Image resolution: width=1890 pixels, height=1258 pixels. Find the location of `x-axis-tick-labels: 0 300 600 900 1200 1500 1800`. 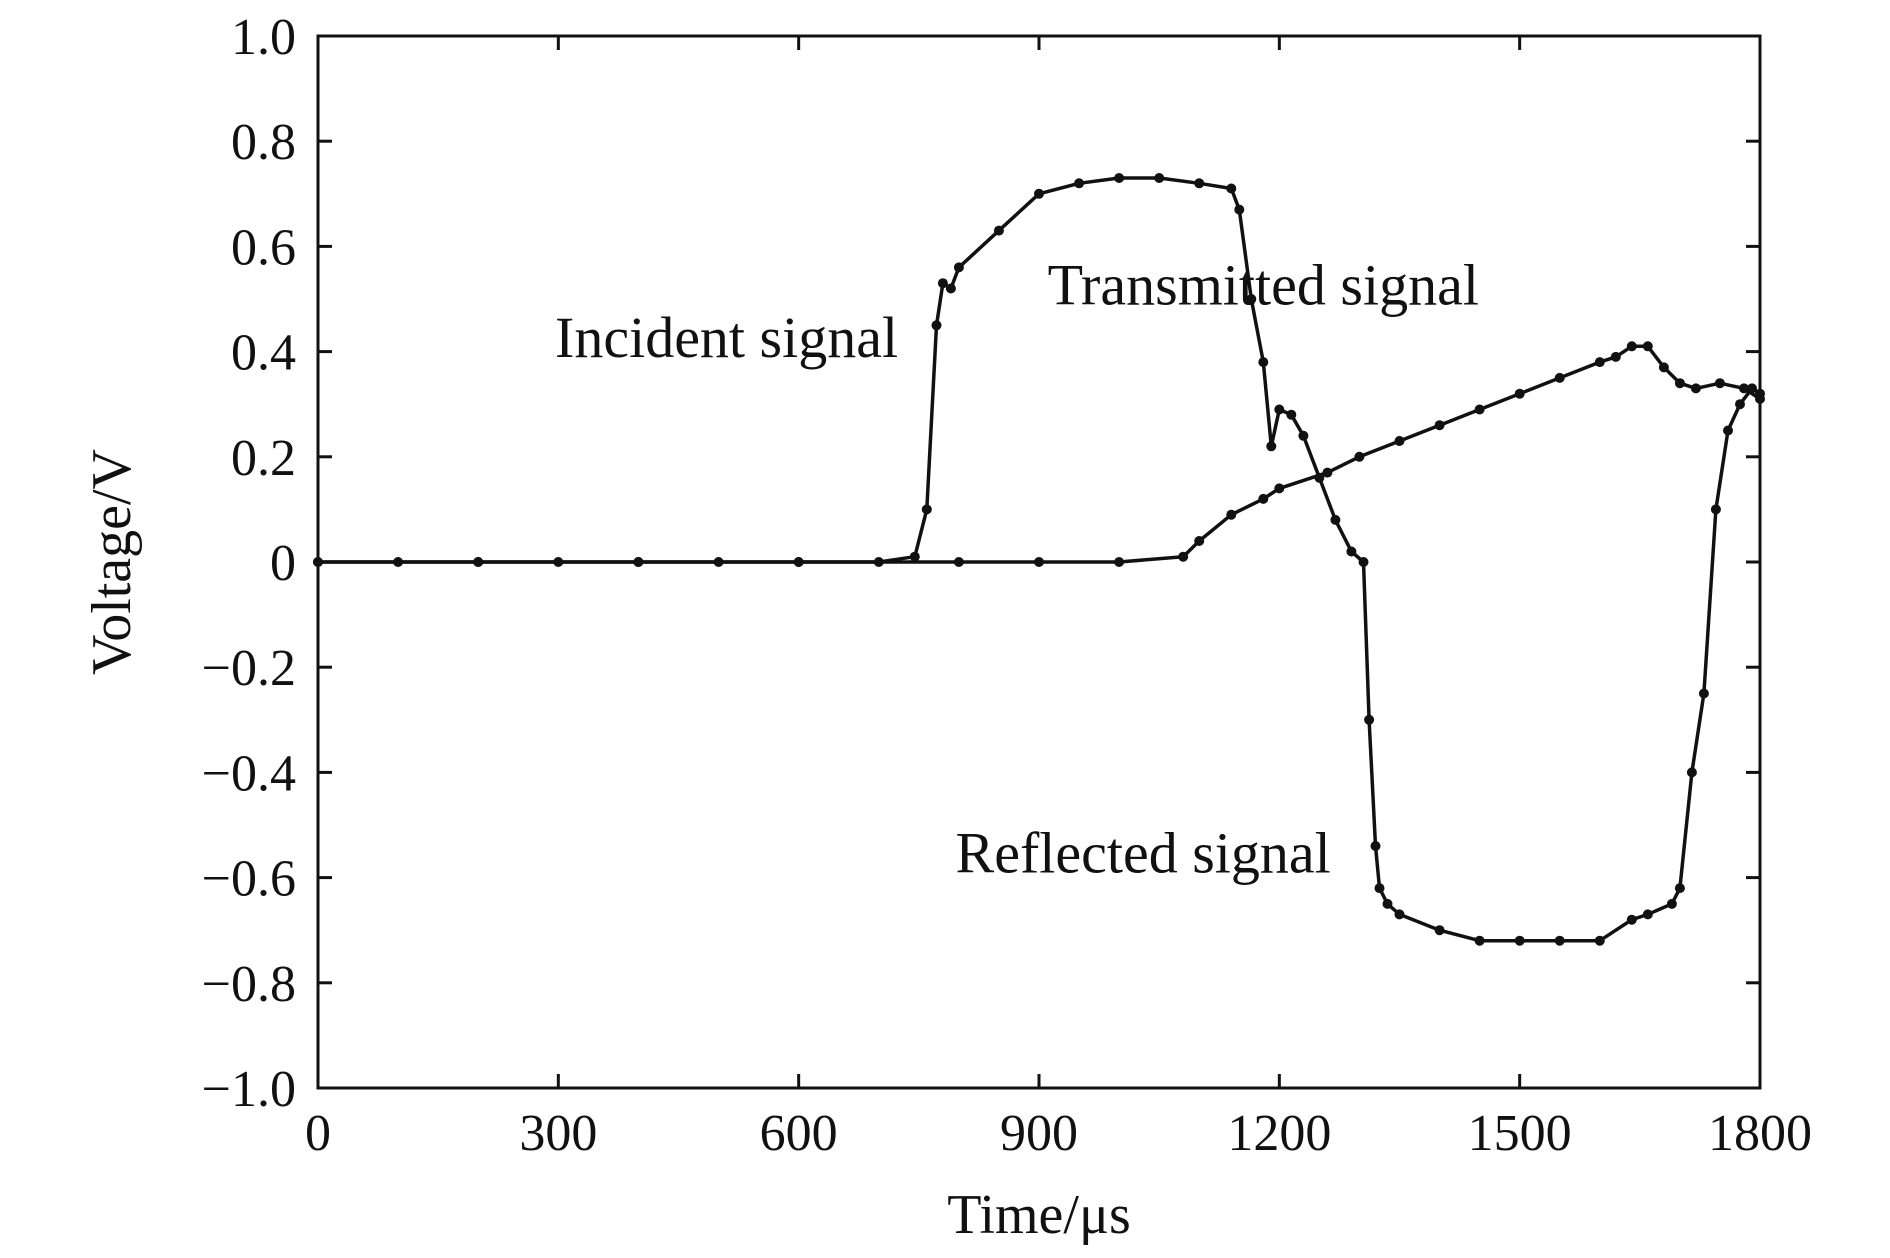

x-axis-tick-labels: 0 300 600 900 1200 1500 1800 is located at coordinates (1058, 1133).